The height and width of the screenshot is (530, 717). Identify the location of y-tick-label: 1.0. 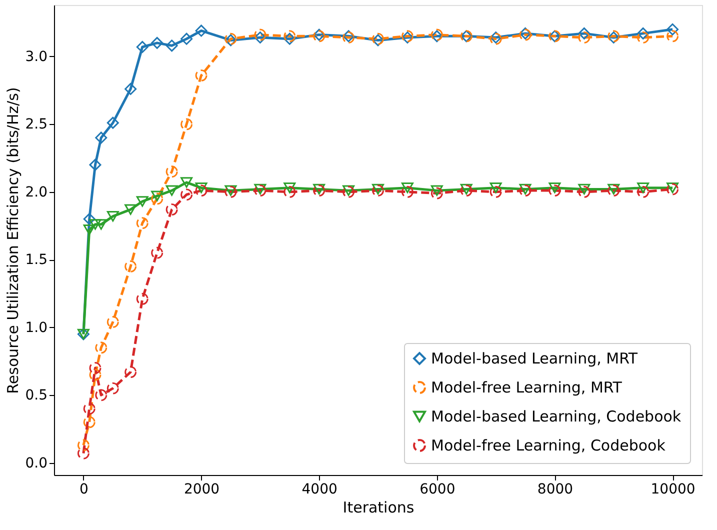
(36, 328).